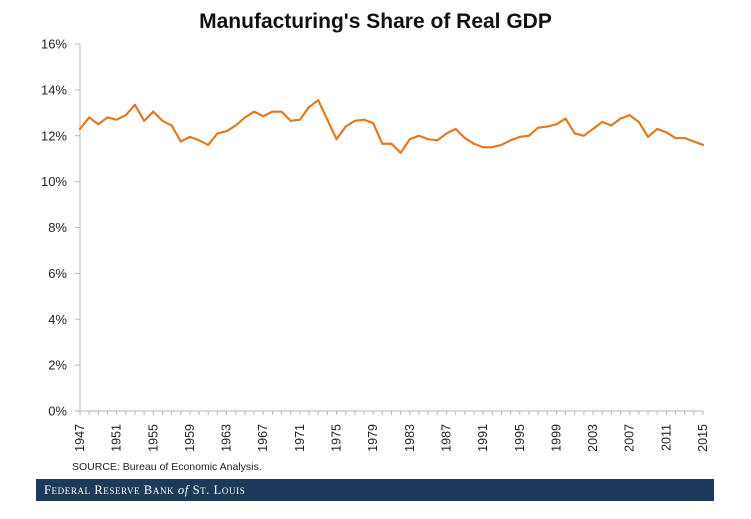  Describe the element at coordinates (57, 319) in the screenshot. I see `y-tick-label: 4%` at that location.